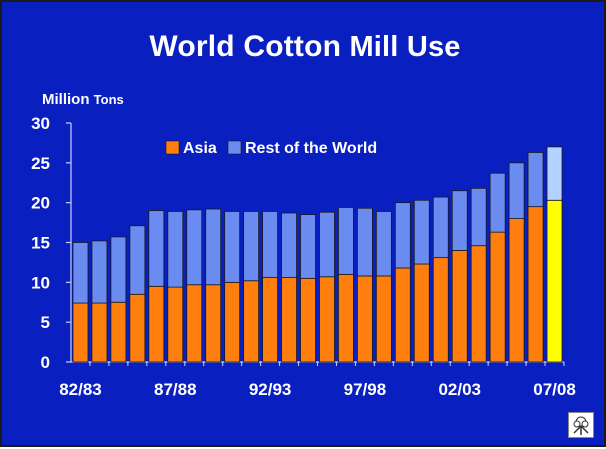 The width and height of the screenshot is (606, 449). What do you see at coordinates (40, 282) in the screenshot?
I see `y-tick-label: 10` at bounding box center [40, 282].